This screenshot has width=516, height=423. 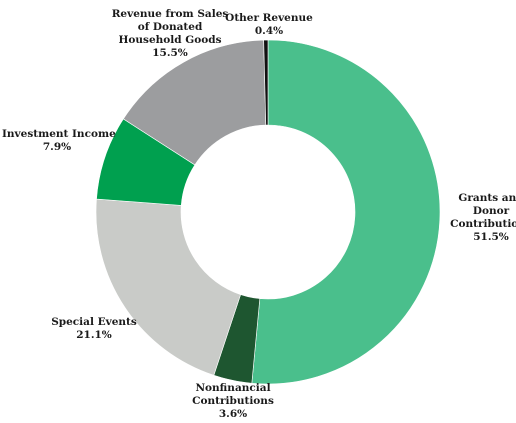 What do you see at coordinates (170, 53) in the screenshot?
I see `value-sales-goods: 15.5%` at bounding box center [170, 53].